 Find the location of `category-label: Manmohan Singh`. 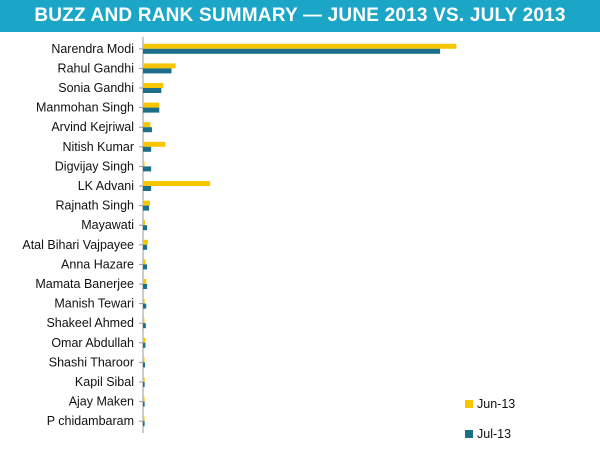

category-label: Manmohan Singh is located at coordinates (85, 108).